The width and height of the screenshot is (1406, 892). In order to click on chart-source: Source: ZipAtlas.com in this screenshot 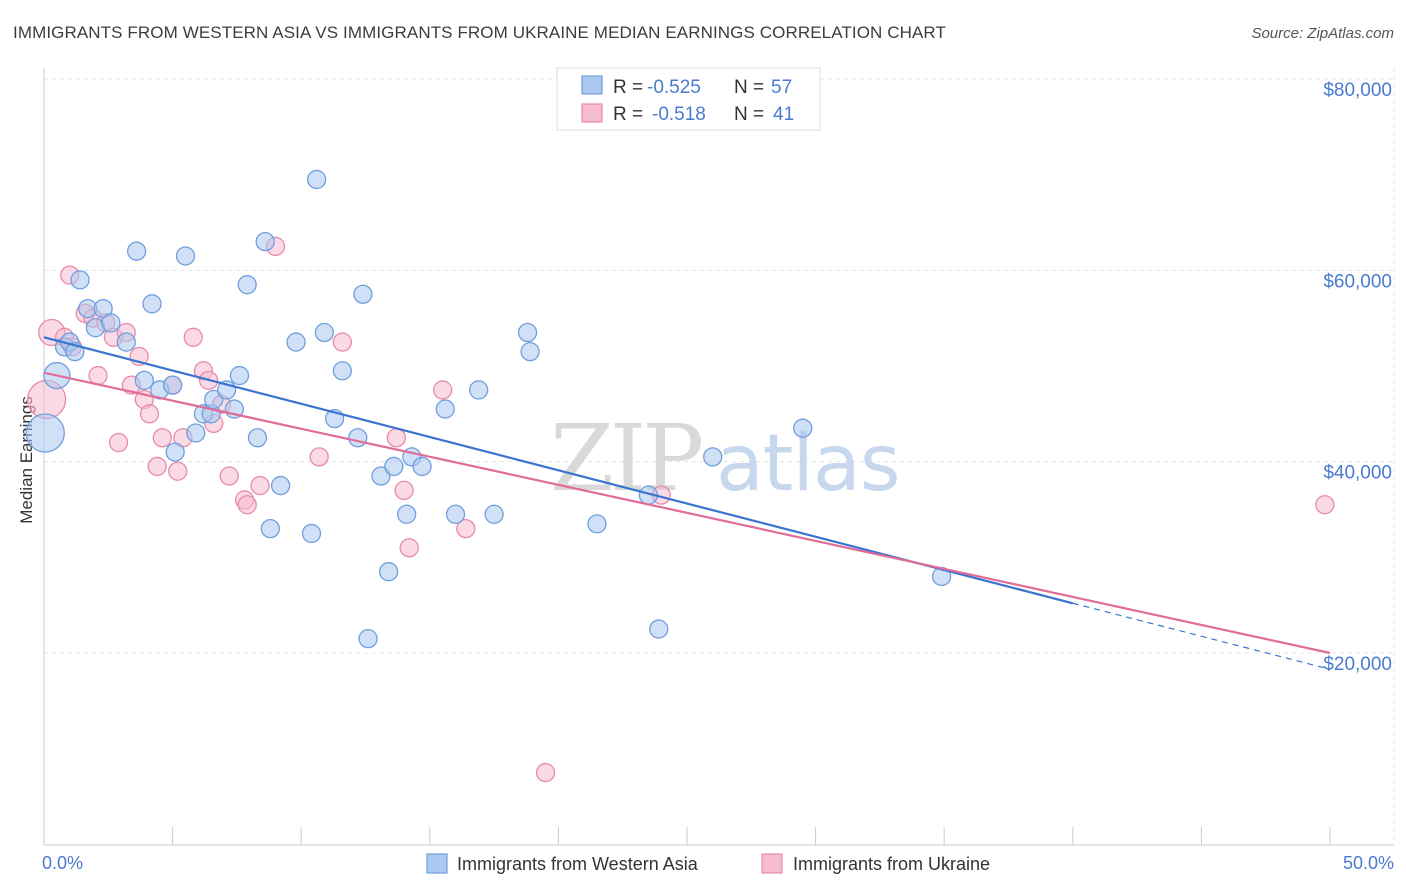, I will do `click(1322, 33)`.